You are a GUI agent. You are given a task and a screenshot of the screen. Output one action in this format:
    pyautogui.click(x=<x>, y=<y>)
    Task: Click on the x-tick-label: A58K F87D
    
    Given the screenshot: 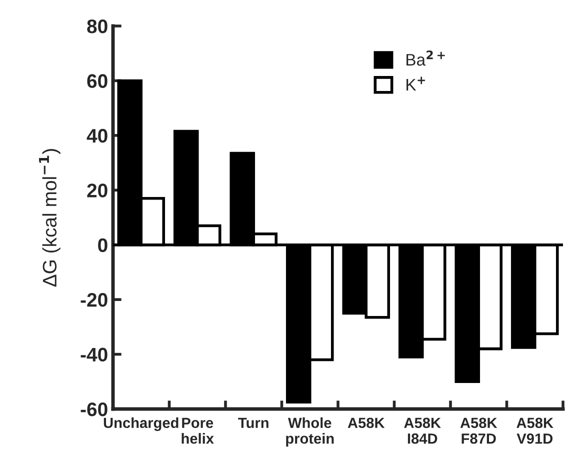 What is the action you would take?
    pyautogui.click(x=479, y=431)
    